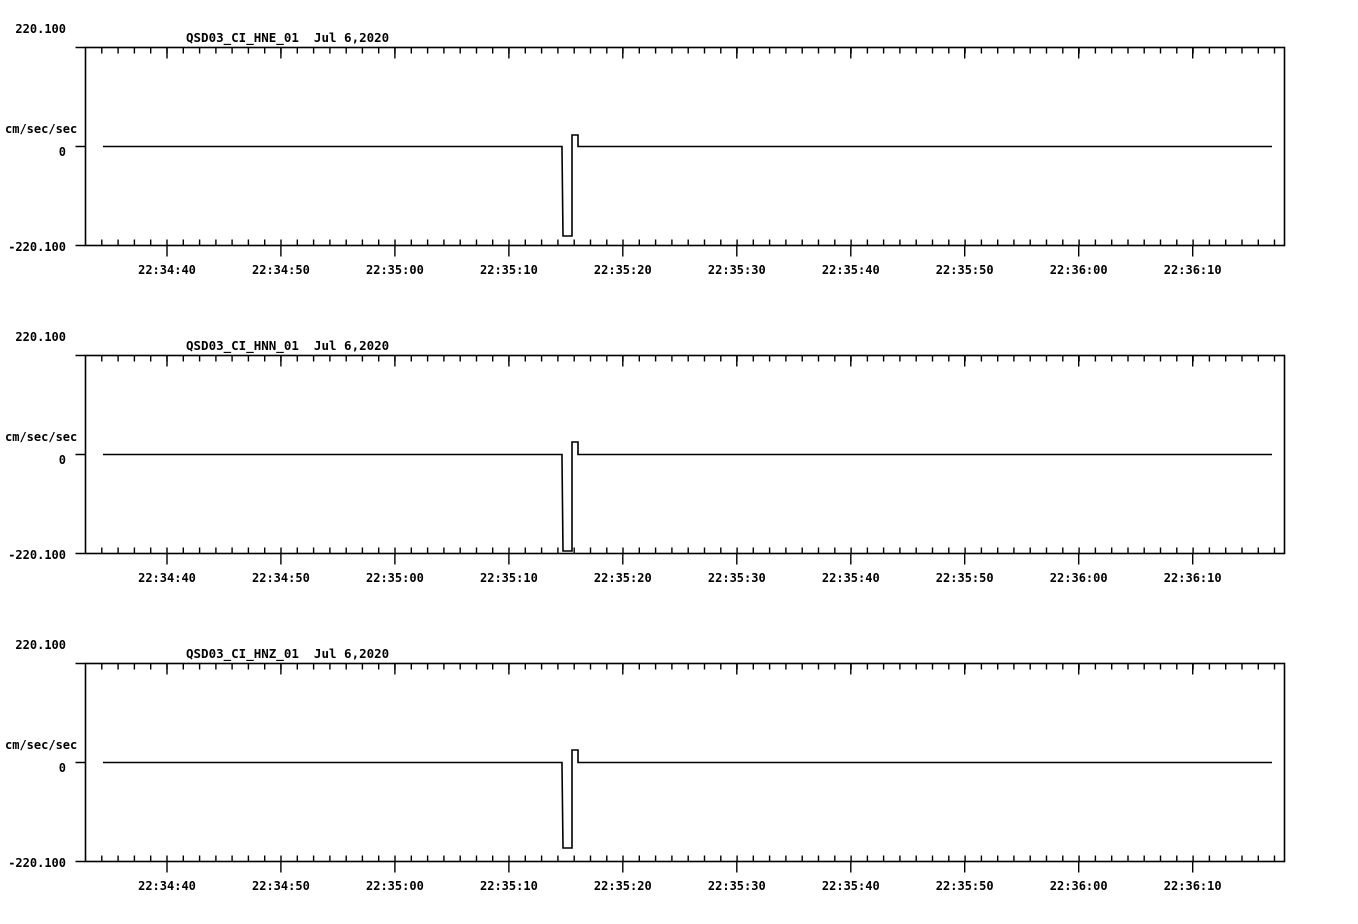  Describe the element at coordinates (287, 346) in the screenshot. I see `panel-title-hnn: QSD03_CI_HNN_01 Jul 6,2020` at that location.